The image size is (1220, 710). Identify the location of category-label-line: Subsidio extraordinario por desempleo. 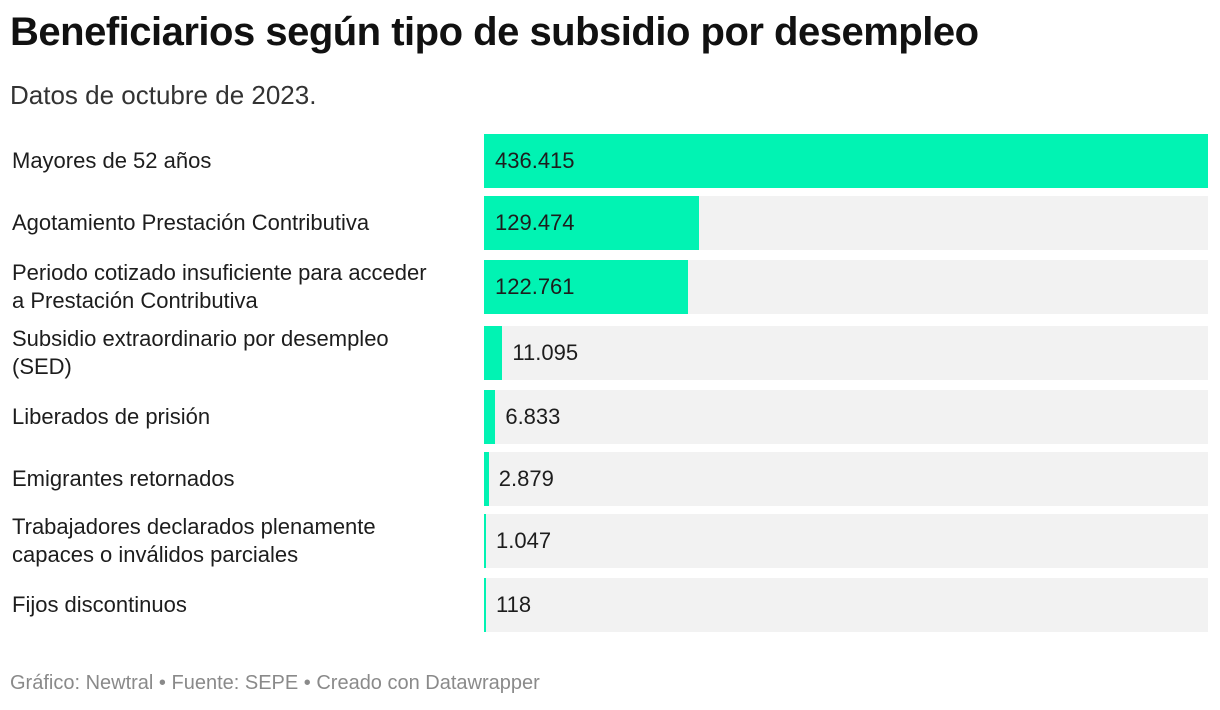
(200, 338).